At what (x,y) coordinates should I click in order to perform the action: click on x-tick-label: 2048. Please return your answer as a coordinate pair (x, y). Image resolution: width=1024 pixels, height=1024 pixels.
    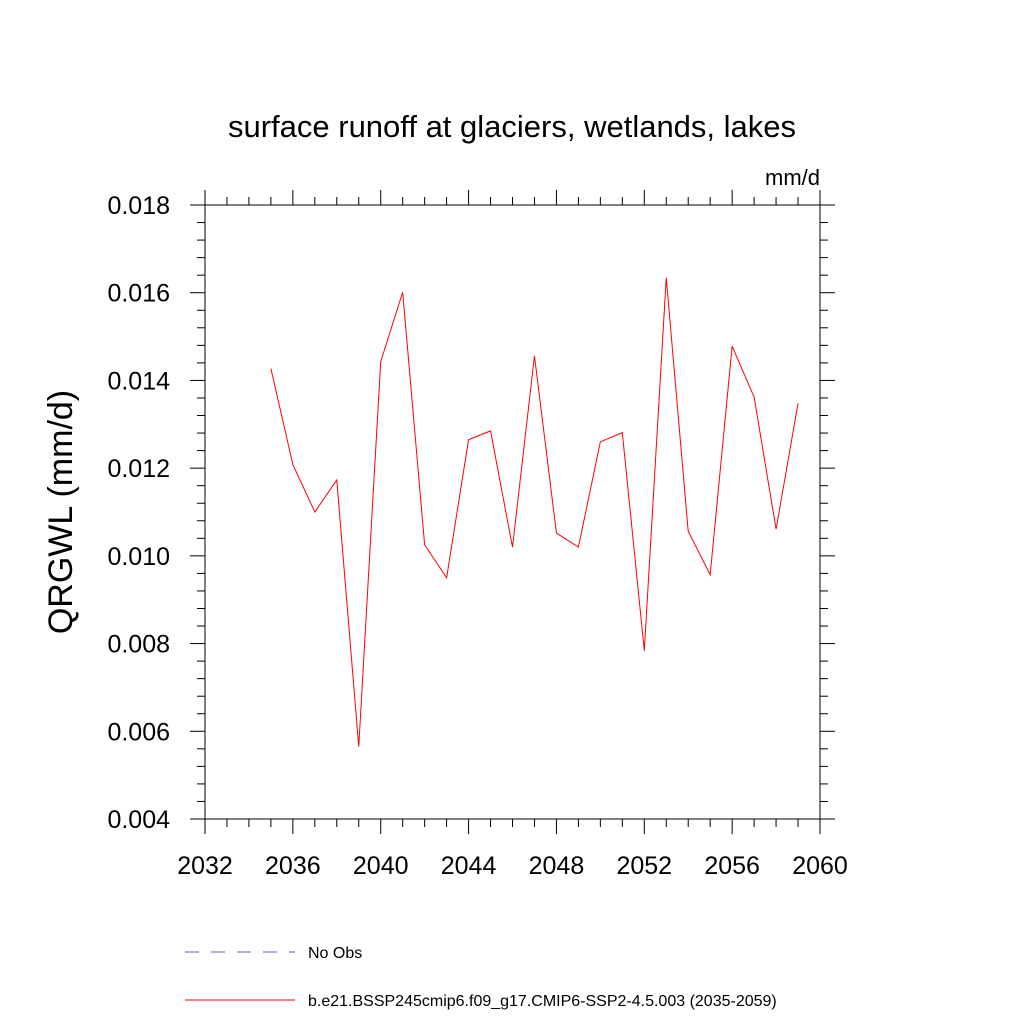
    Looking at the image, I should click on (557, 866).